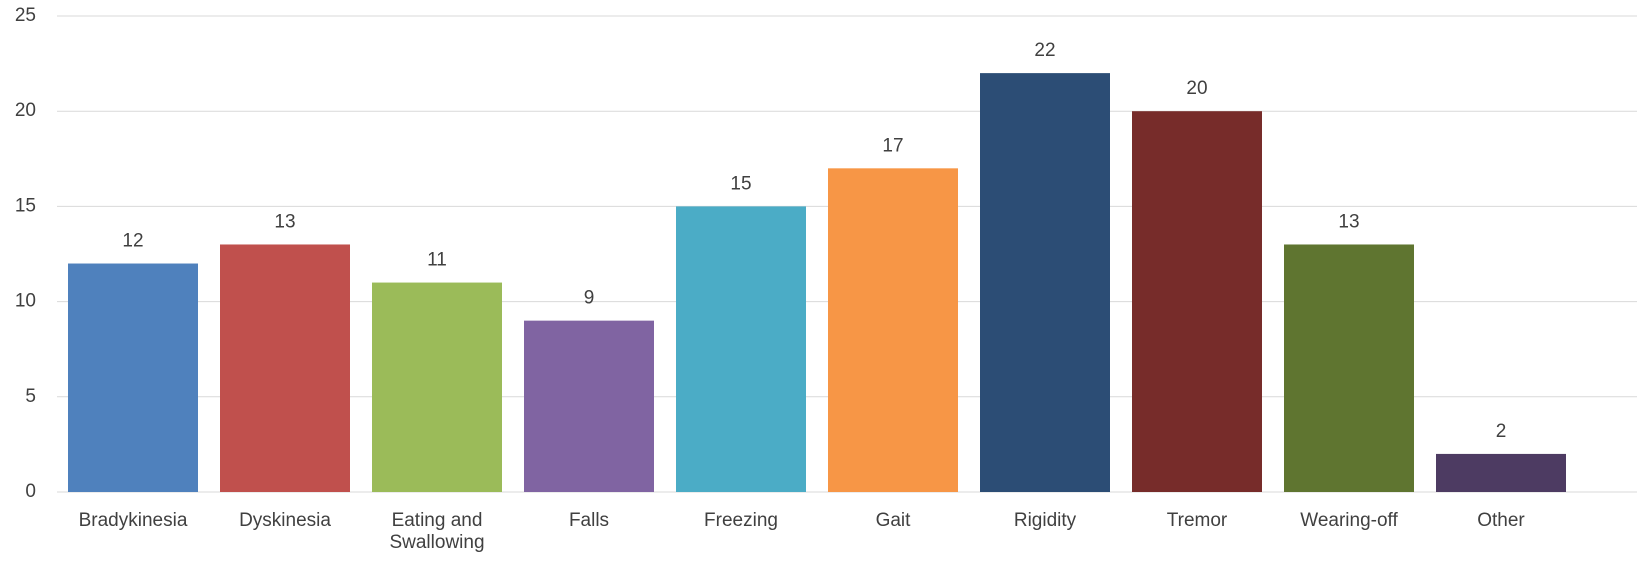 Image resolution: width=1637 pixels, height=583 pixels. Describe the element at coordinates (133, 520) in the screenshot. I see `x-tick-label: Bradykinesia` at that location.